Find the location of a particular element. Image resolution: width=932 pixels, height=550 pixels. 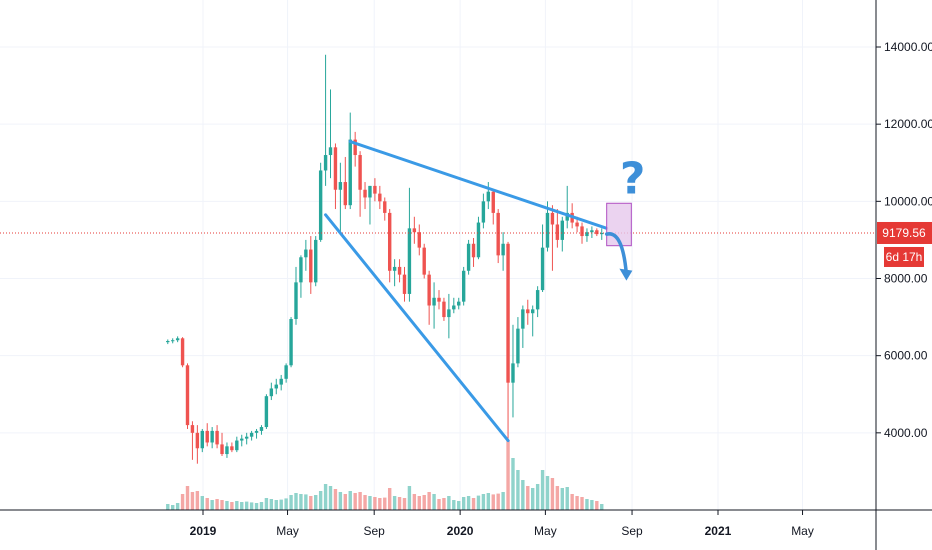

down-arrow-head is located at coordinates (626, 274).